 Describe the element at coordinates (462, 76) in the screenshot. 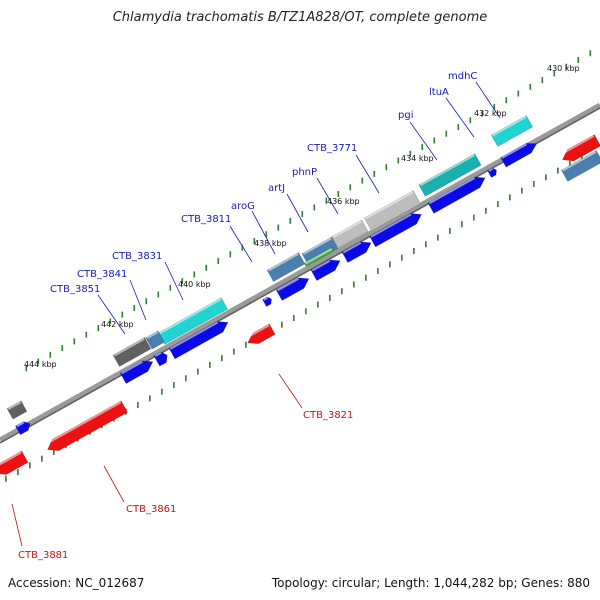

I see `gene-label-mdhC: mdhC` at that location.